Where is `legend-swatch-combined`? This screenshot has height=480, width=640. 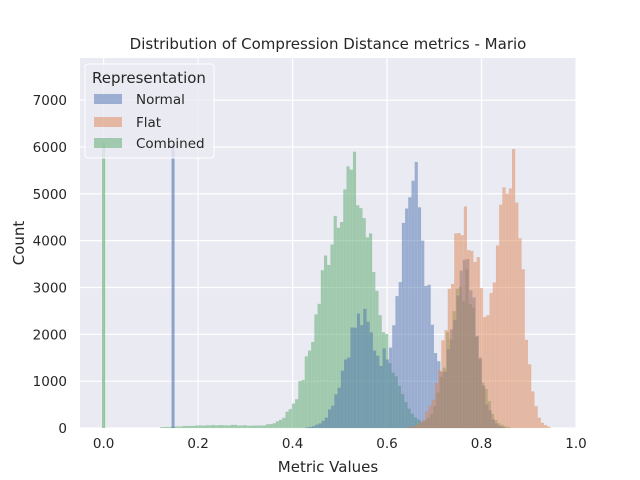 legend-swatch-combined is located at coordinates (108, 143).